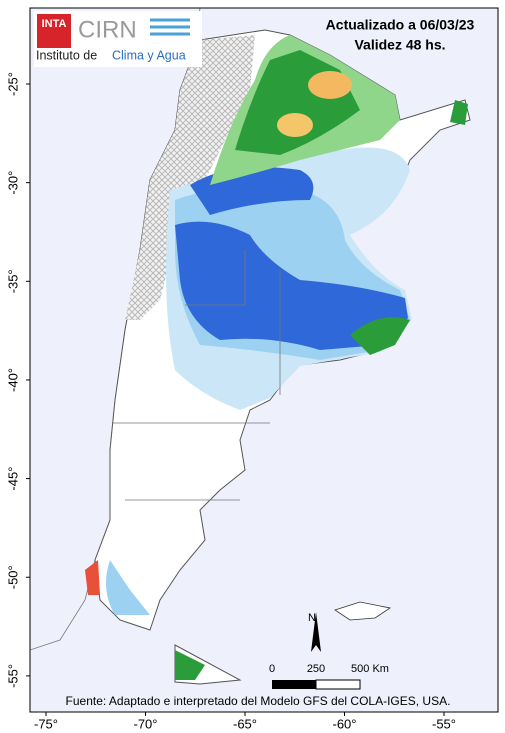 This screenshot has height=733, width=505. Describe the element at coordinates (128, 587) in the screenshot. I see `precip-south` at that location.